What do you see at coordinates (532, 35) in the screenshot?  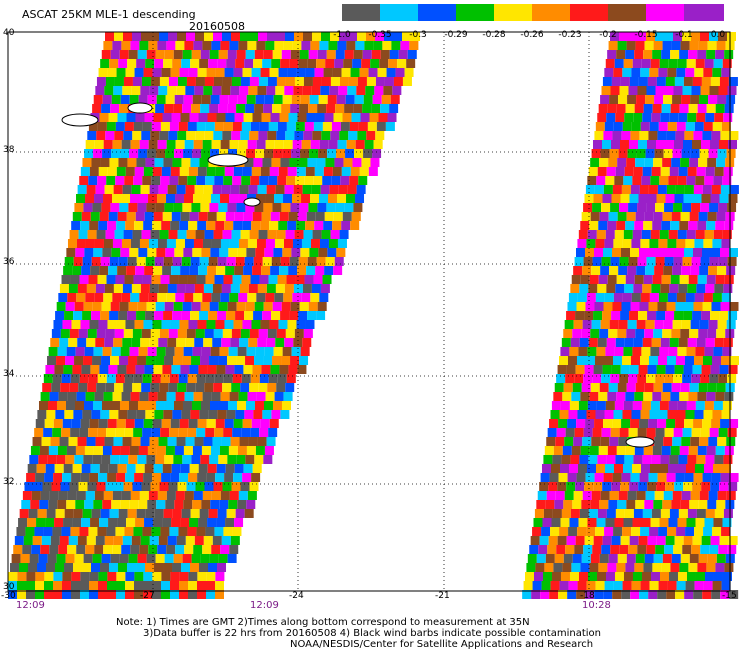 I see `legend-label: -0.26` at bounding box center [532, 35].